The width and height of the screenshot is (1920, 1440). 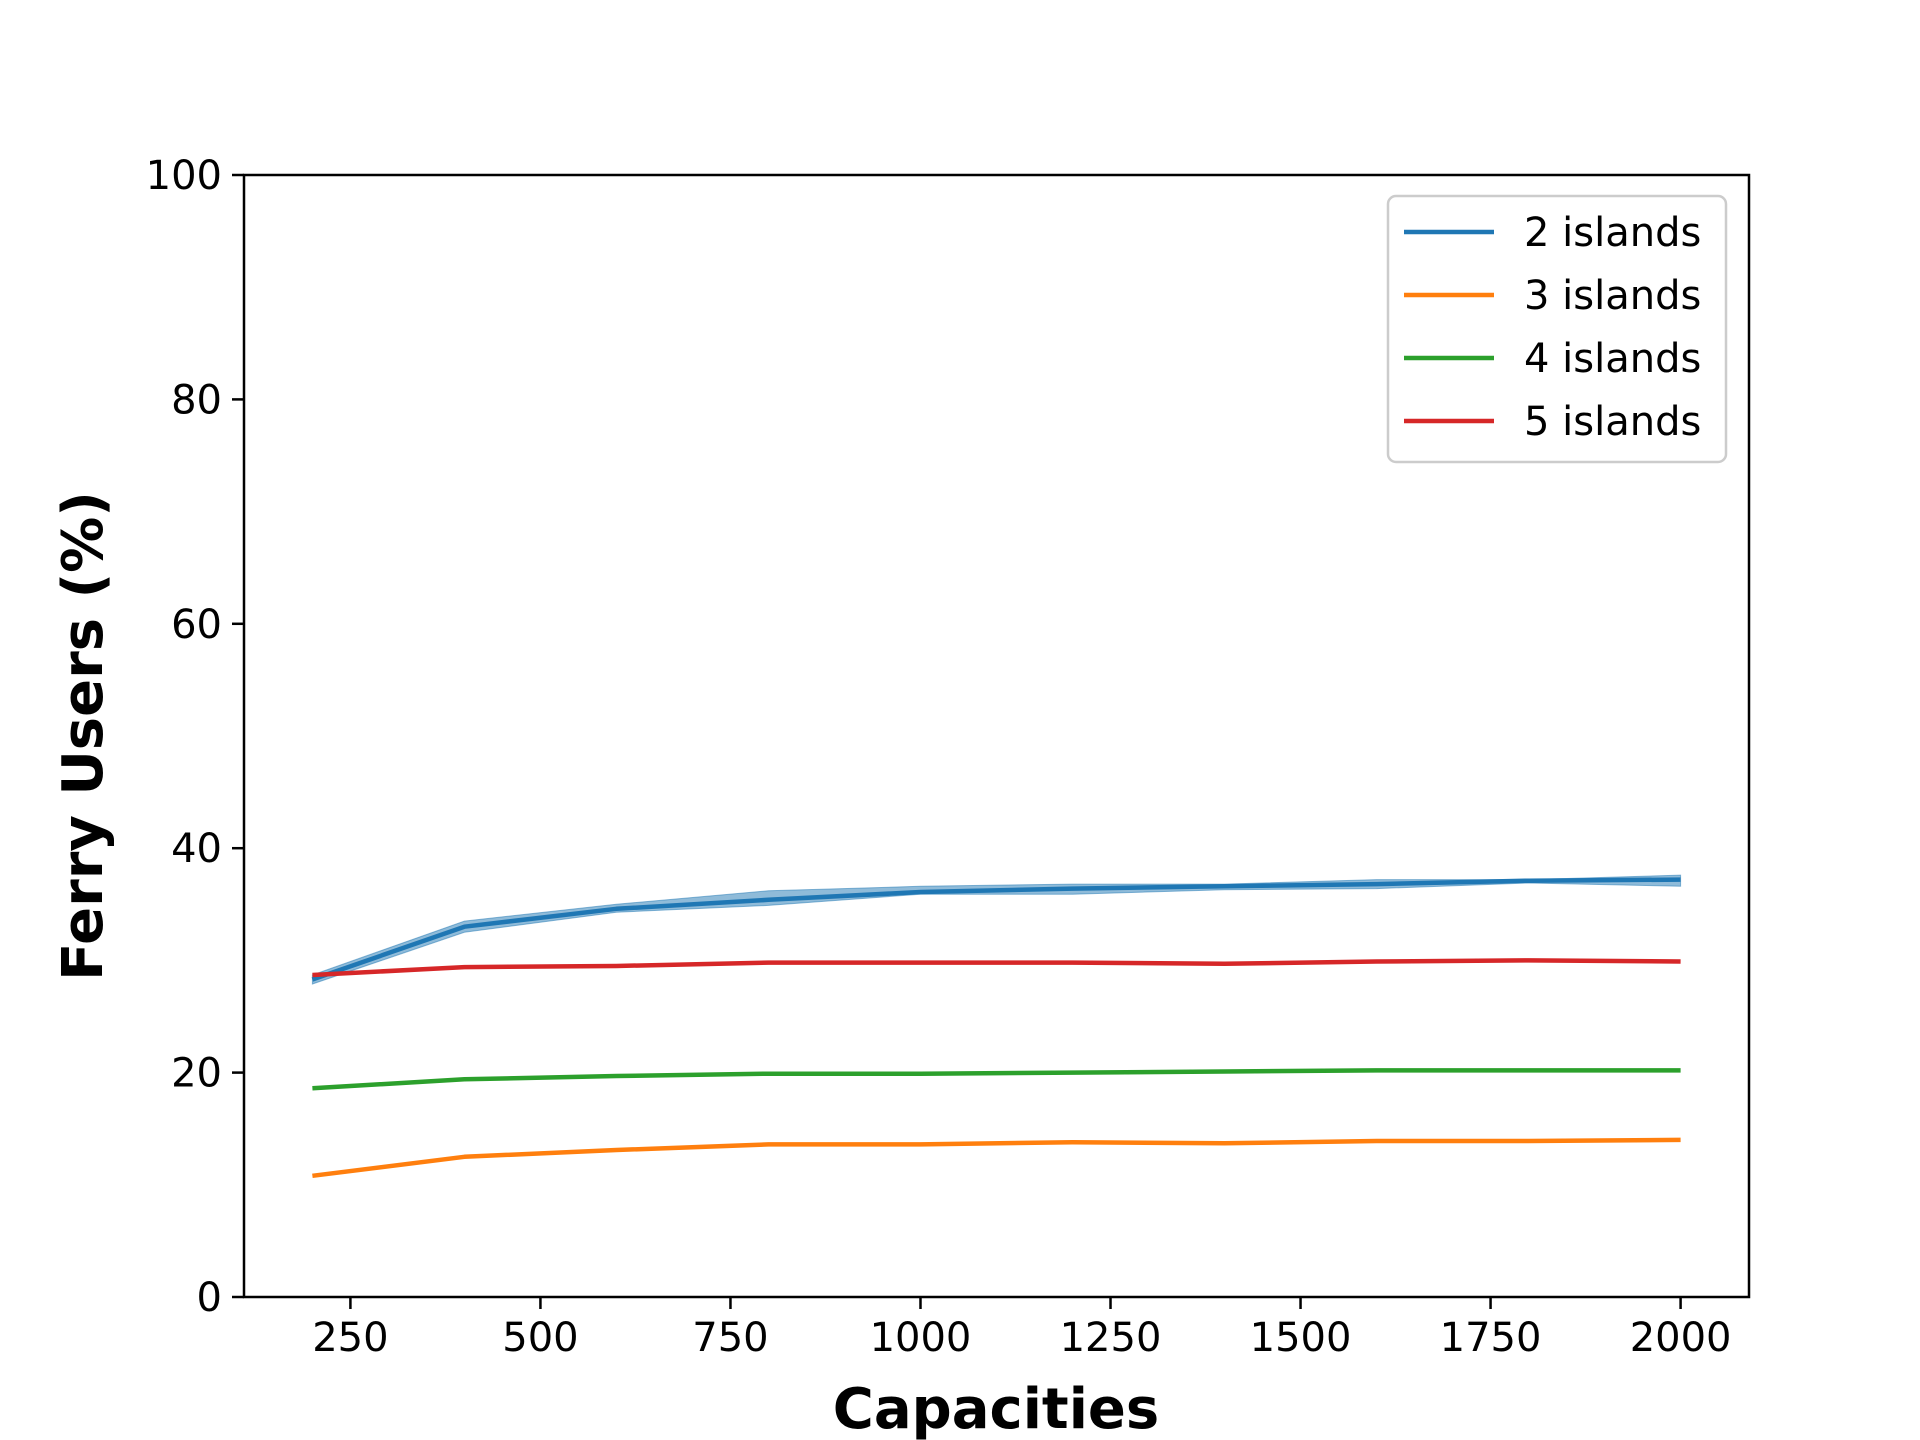 What do you see at coordinates (1681, 1338) in the screenshot?
I see `x-tick-label: 2000` at bounding box center [1681, 1338].